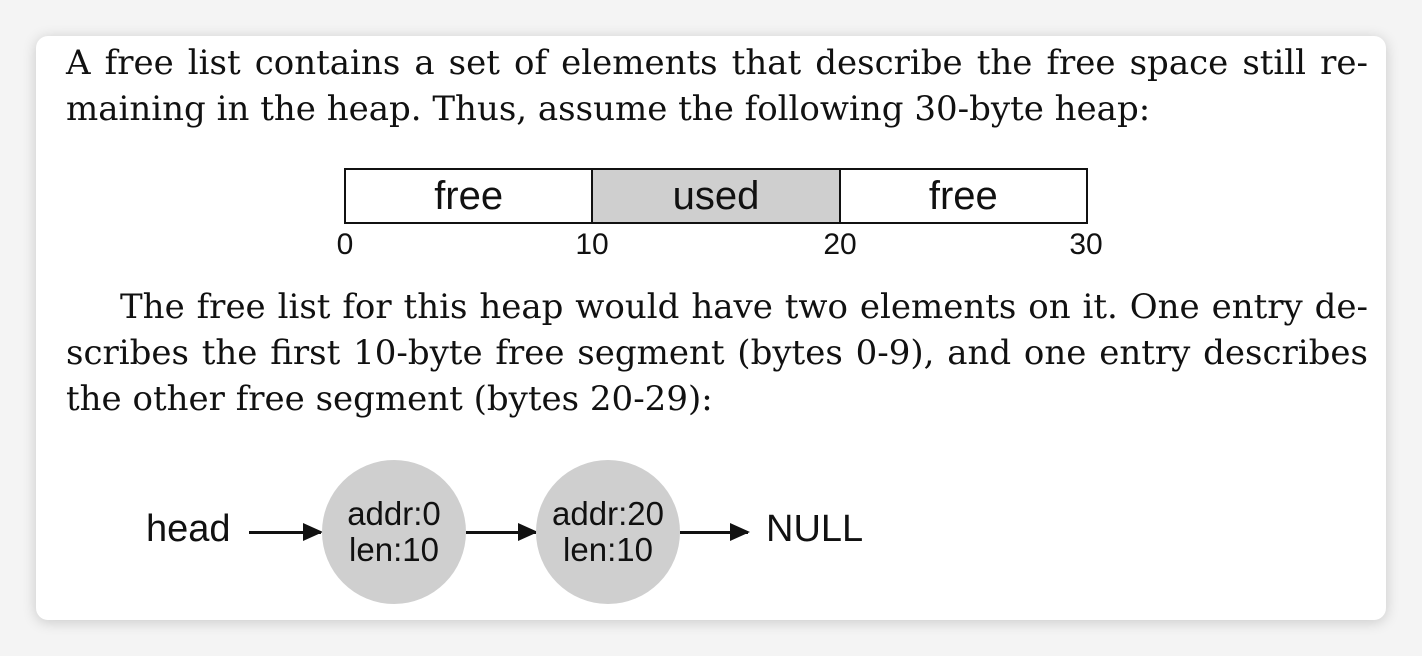  What do you see at coordinates (389, 399) in the screenshot?
I see `text-line: the other free segment (bytes 20-29):` at bounding box center [389, 399].